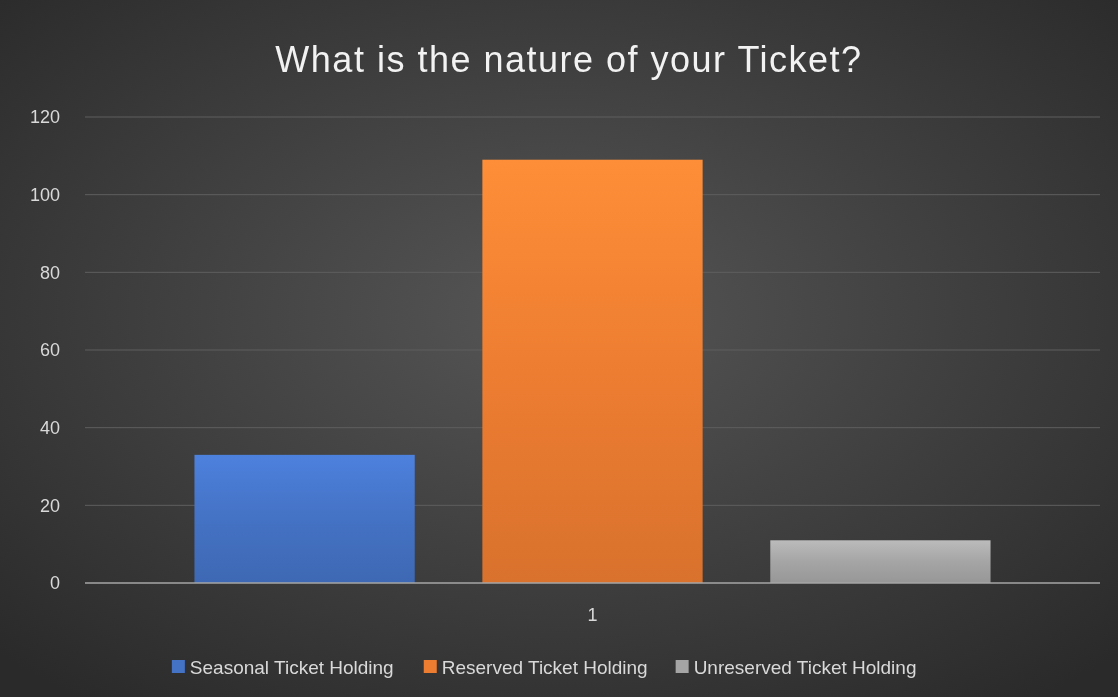 The height and width of the screenshot is (697, 1118). I want to click on y-tick-label: 80, so click(49, 272).